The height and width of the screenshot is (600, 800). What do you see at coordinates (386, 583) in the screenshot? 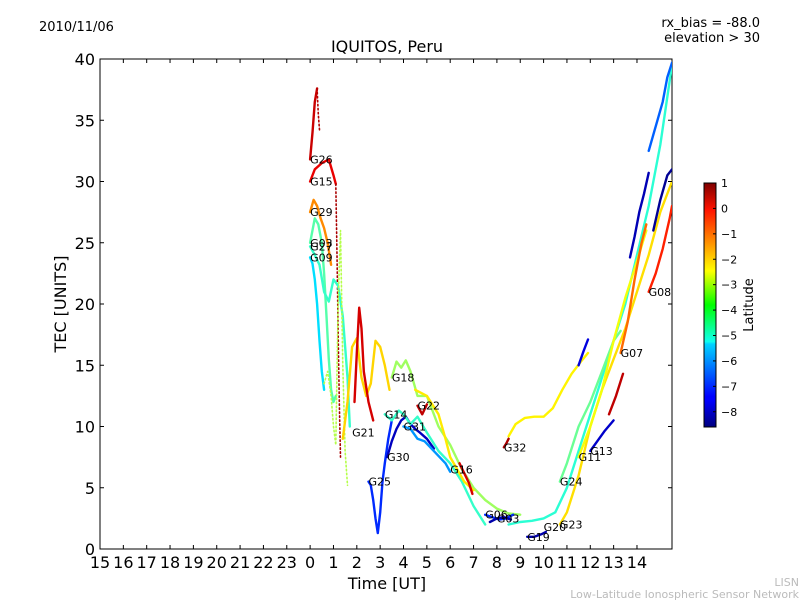
I see `x-axis-label: Time [UT]` at bounding box center [386, 583].